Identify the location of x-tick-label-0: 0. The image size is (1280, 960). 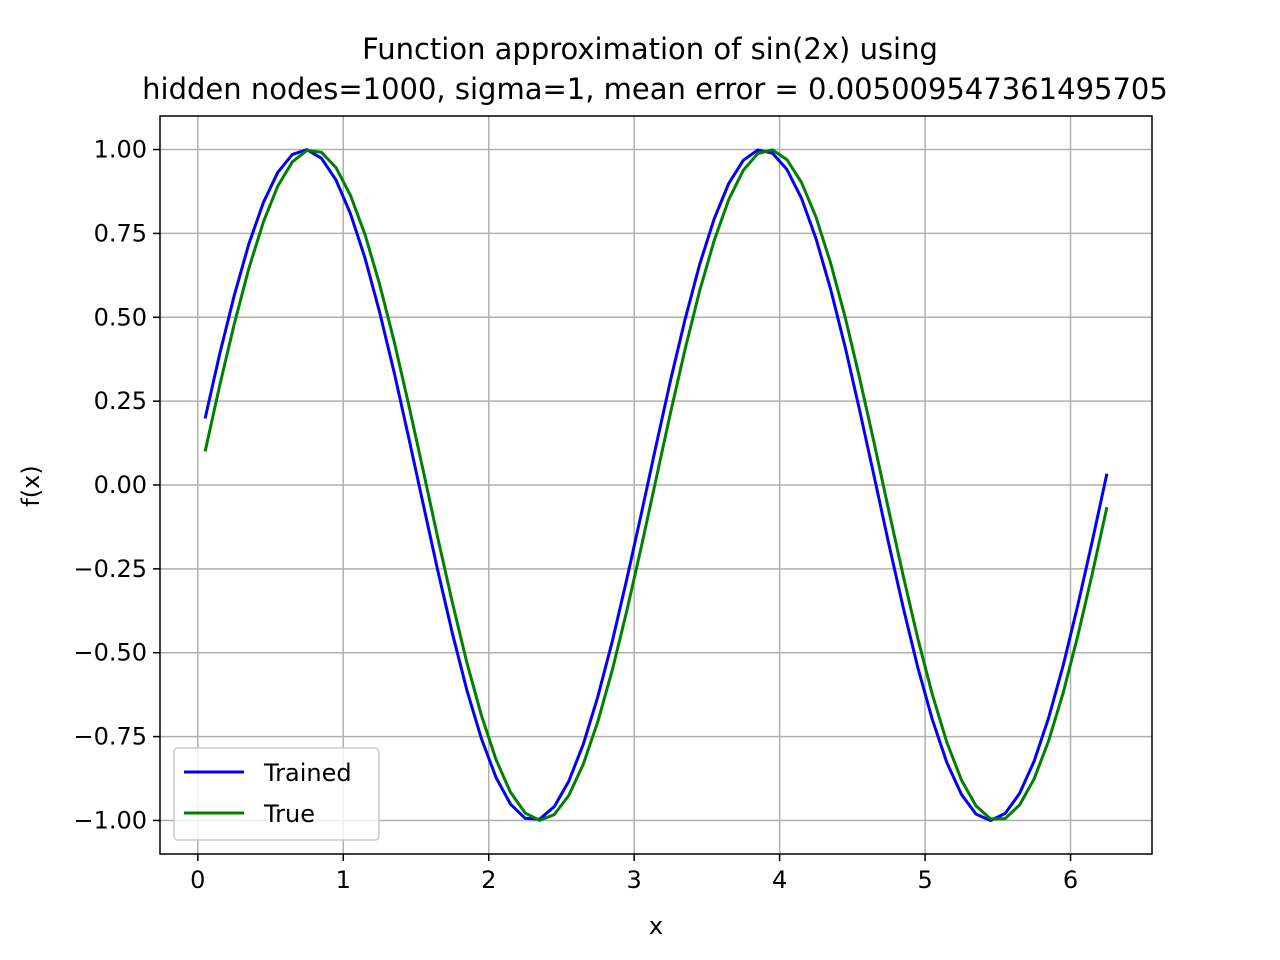
(197, 880).